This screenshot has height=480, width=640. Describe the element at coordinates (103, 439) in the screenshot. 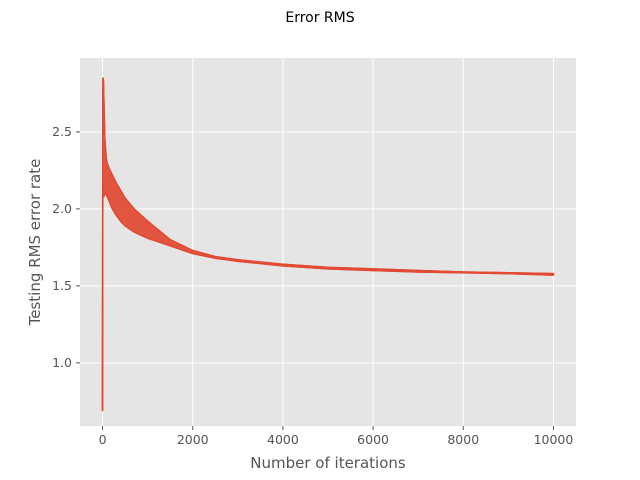

I see `x-tick-label: 0` at that location.